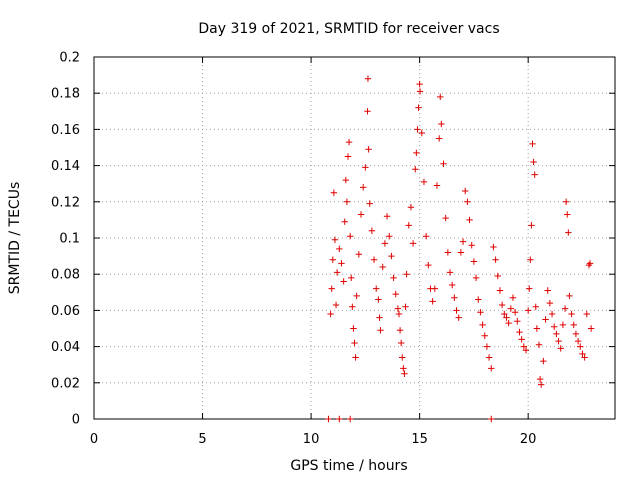 This screenshot has width=640, height=480. What do you see at coordinates (202, 439) in the screenshot?
I see `x-tick-label: 5` at bounding box center [202, 439].